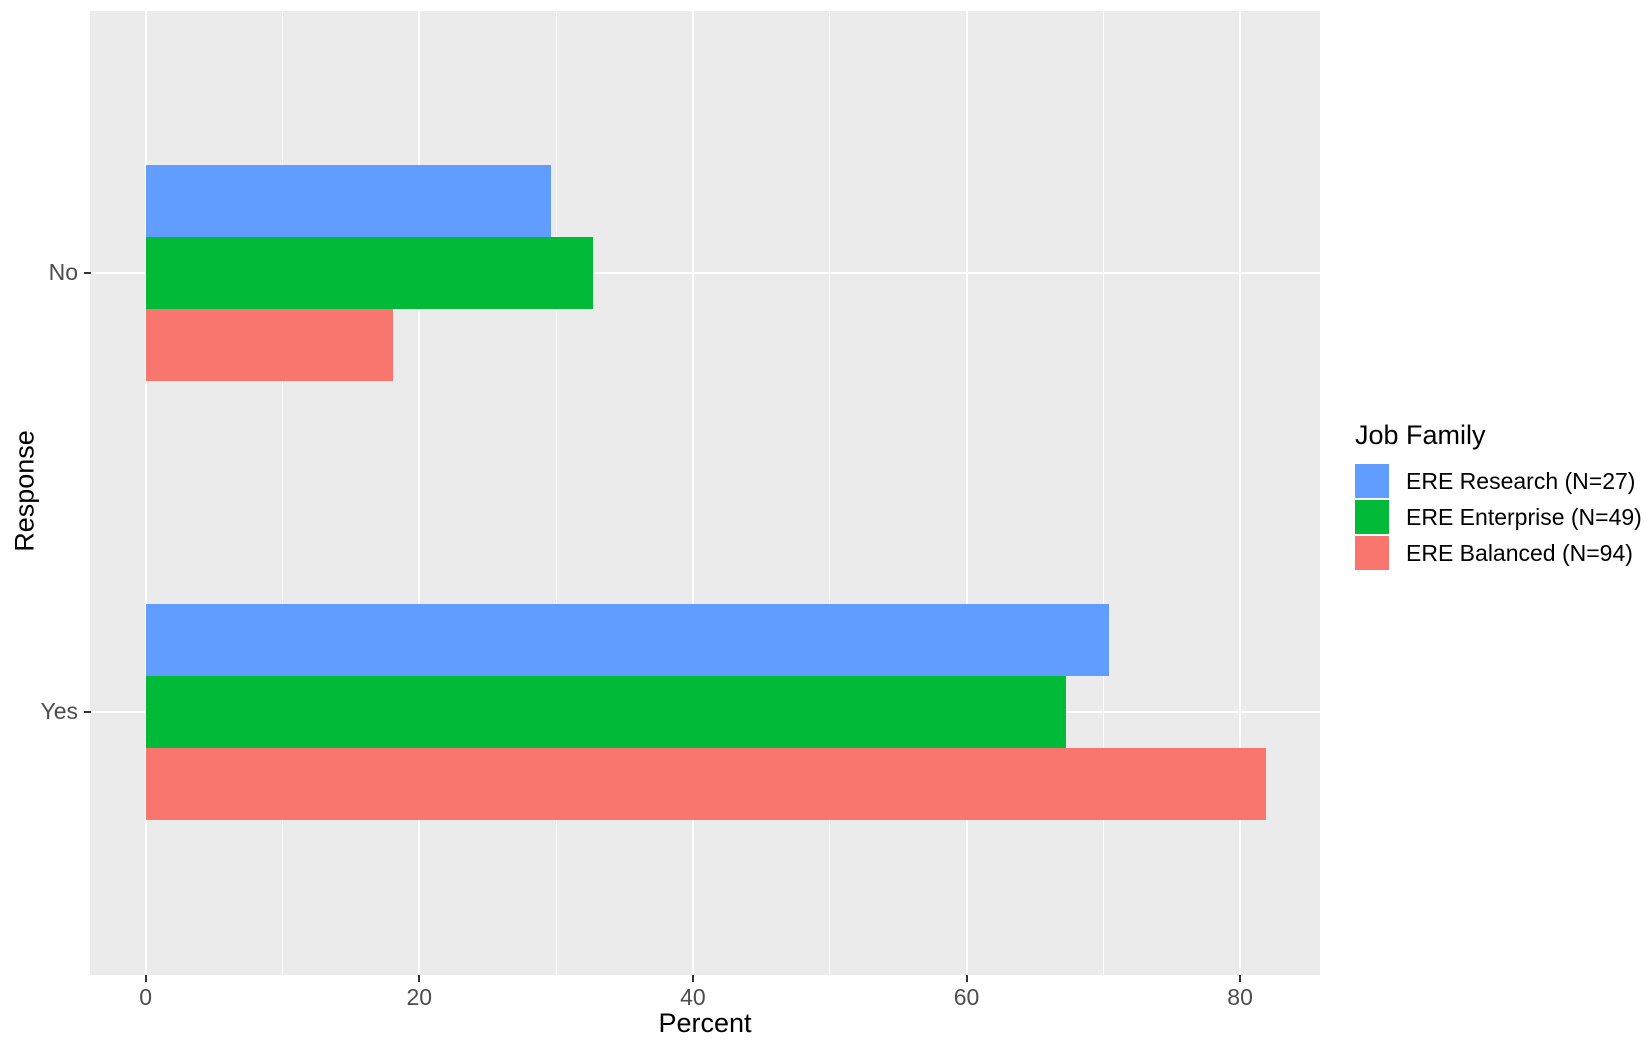 Image resolution: width=1650 pixels, height=1050 pixels. Describe the element at coordinates (419, 997) in the screenshot. I see `x-tick-label-20: 20` at that location.